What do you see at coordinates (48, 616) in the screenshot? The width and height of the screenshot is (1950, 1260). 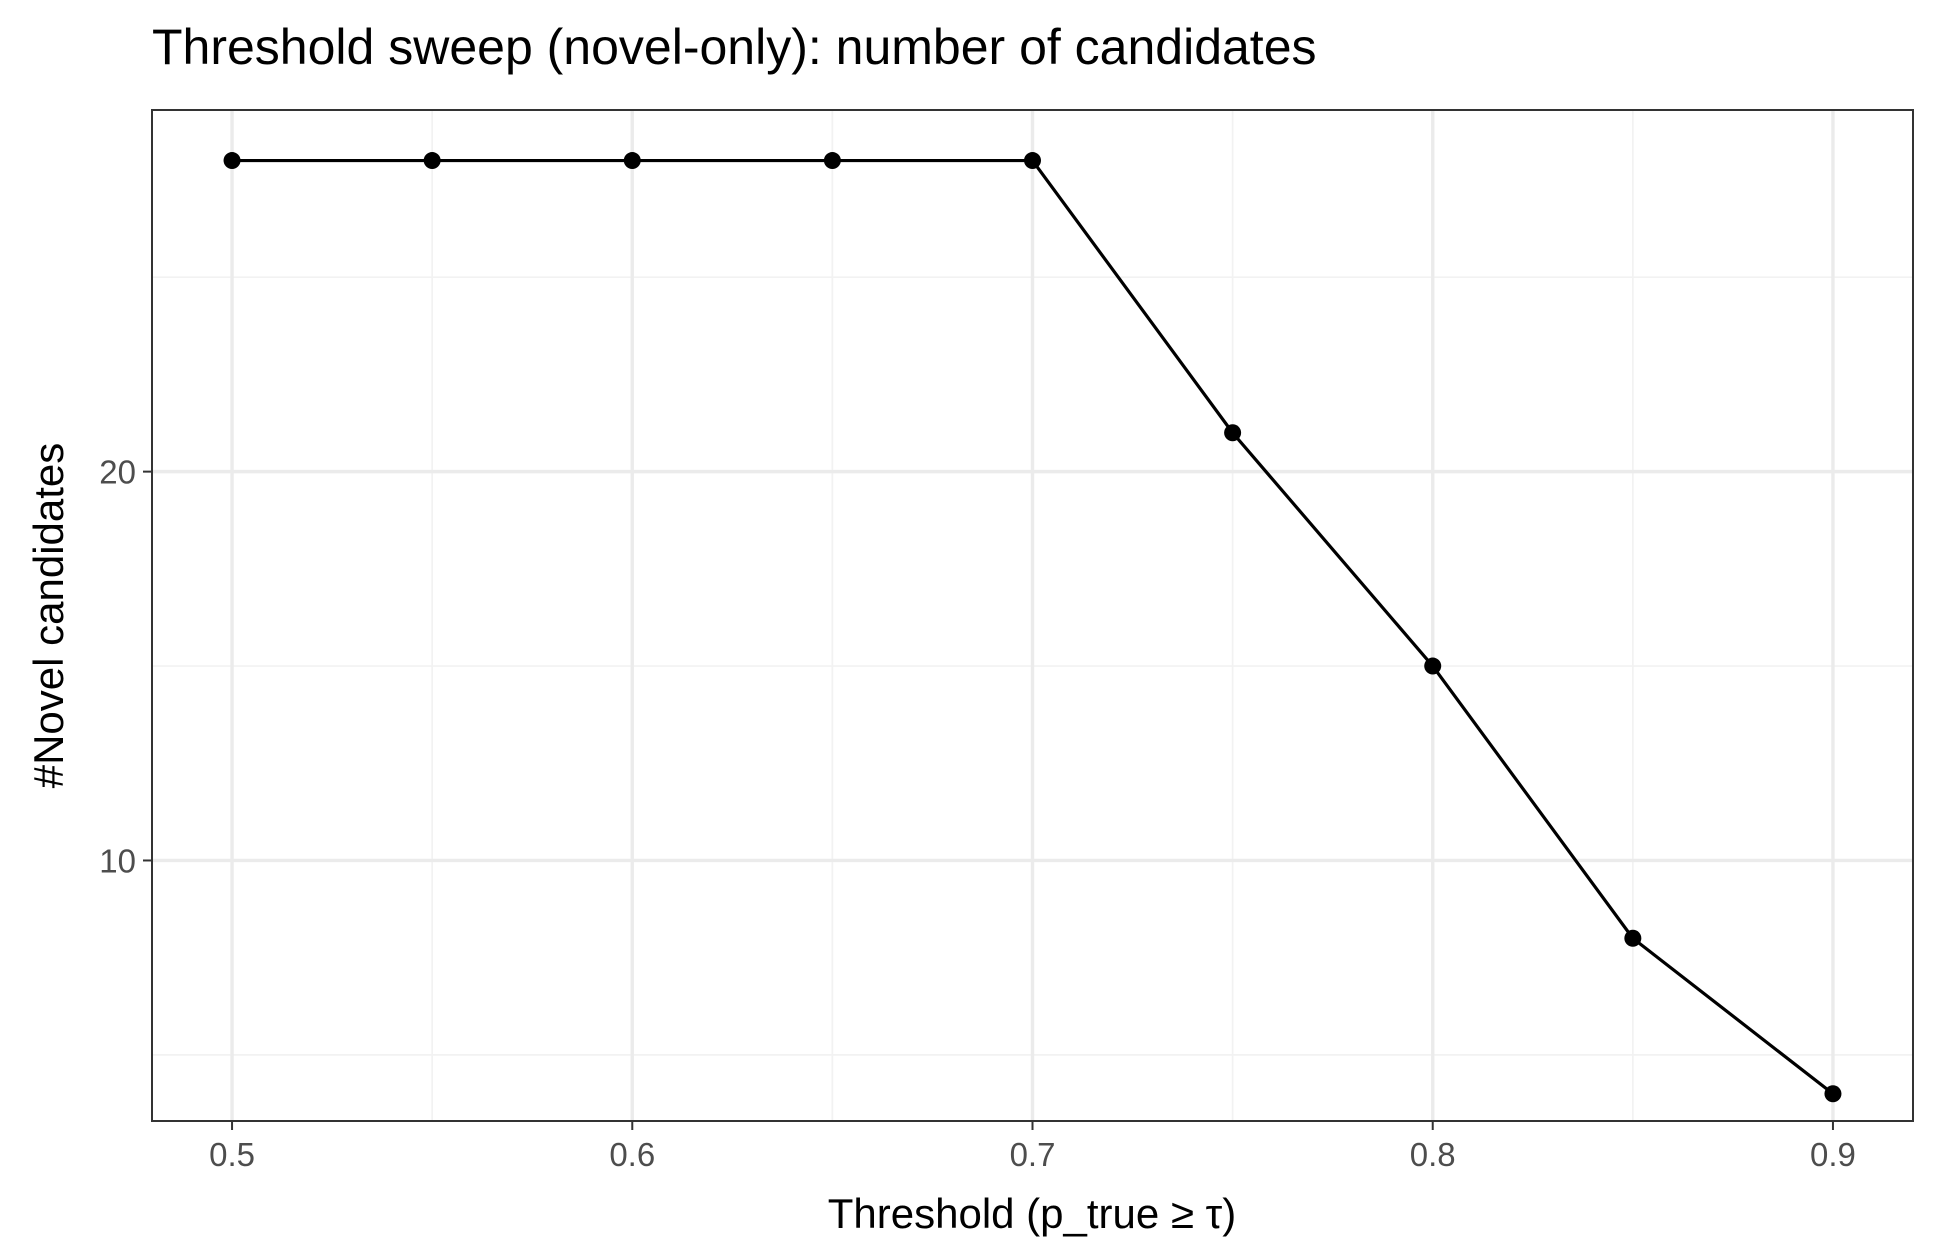 I see `y-axis-title: #Novel candidates` at bounding box center [48, 616].